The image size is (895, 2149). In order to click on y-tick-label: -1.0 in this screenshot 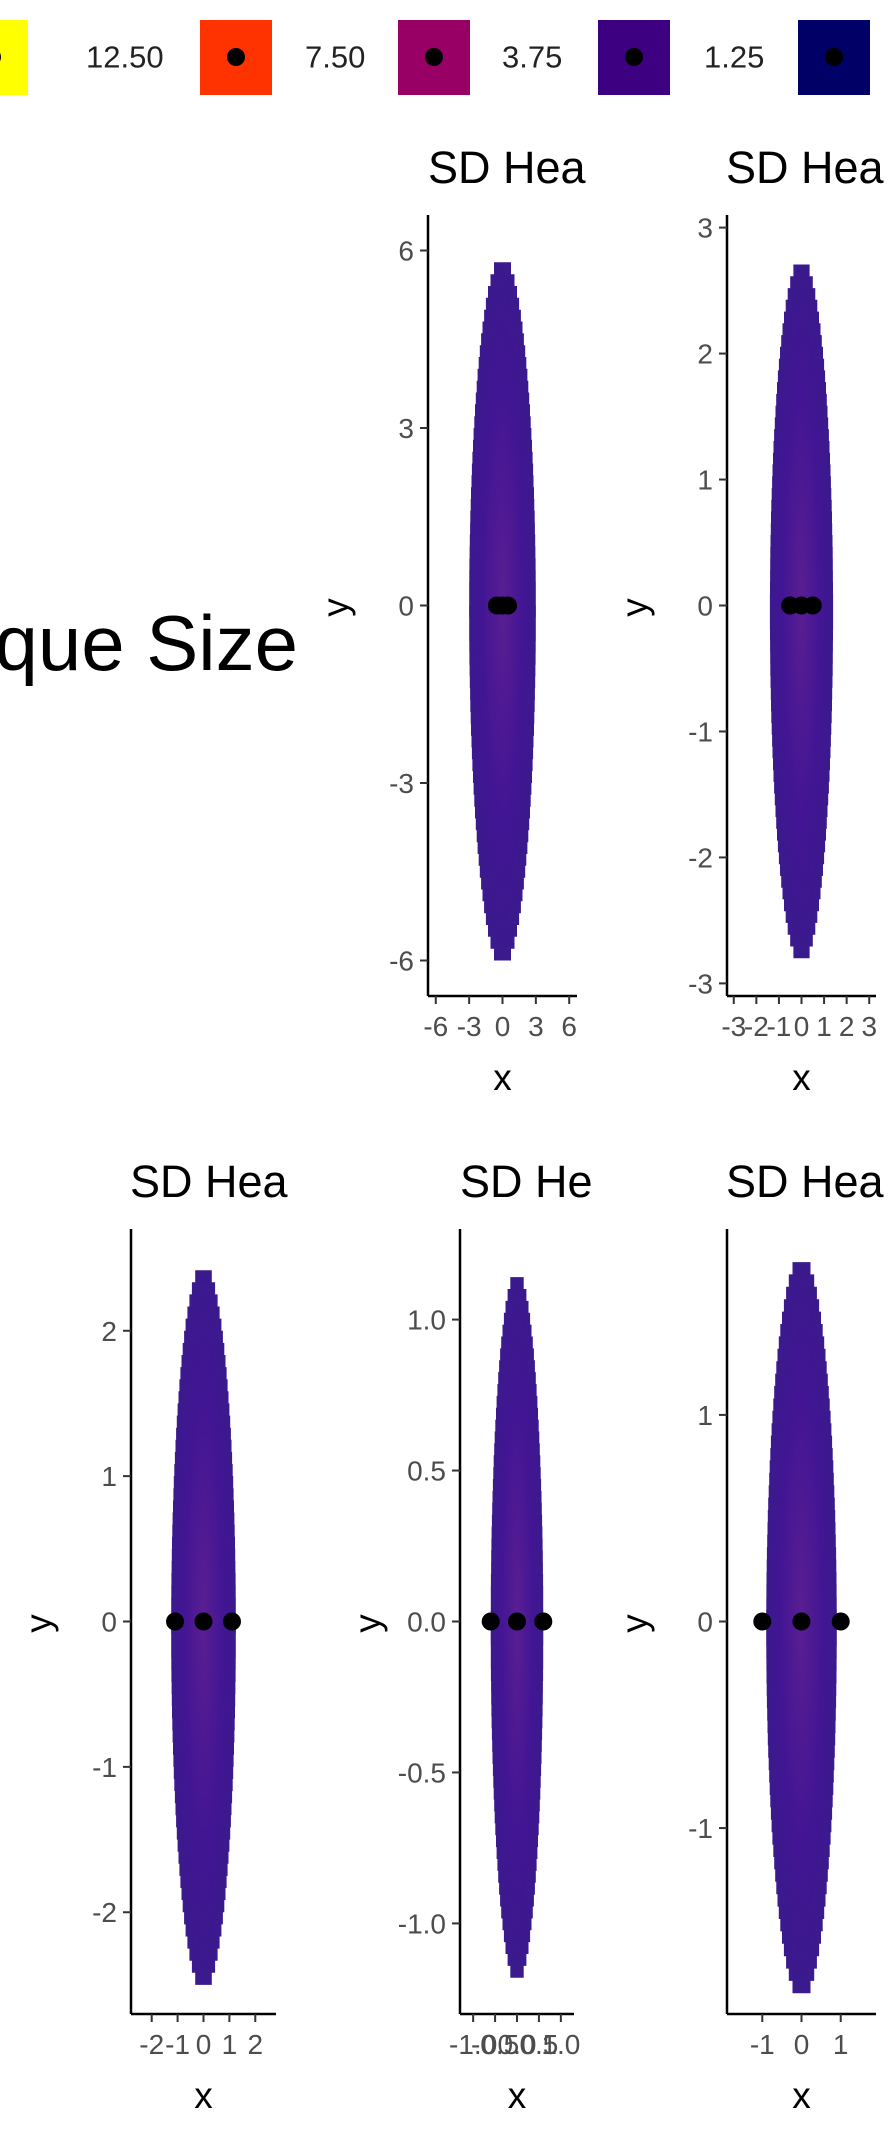, I will do `click(422, 1923)`.